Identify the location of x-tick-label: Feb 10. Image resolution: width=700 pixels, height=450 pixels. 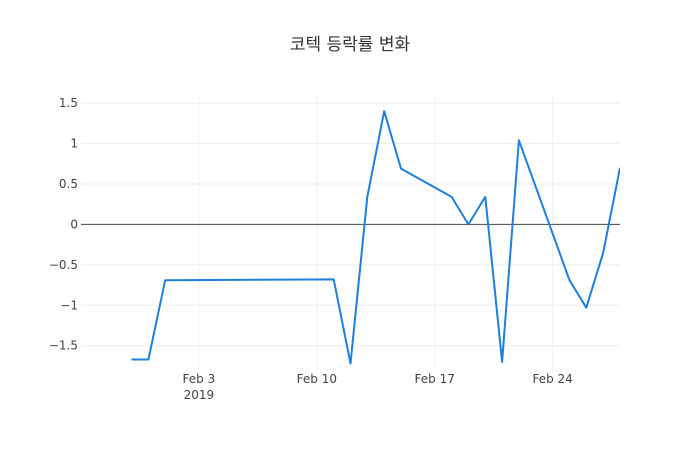
(317, 379).